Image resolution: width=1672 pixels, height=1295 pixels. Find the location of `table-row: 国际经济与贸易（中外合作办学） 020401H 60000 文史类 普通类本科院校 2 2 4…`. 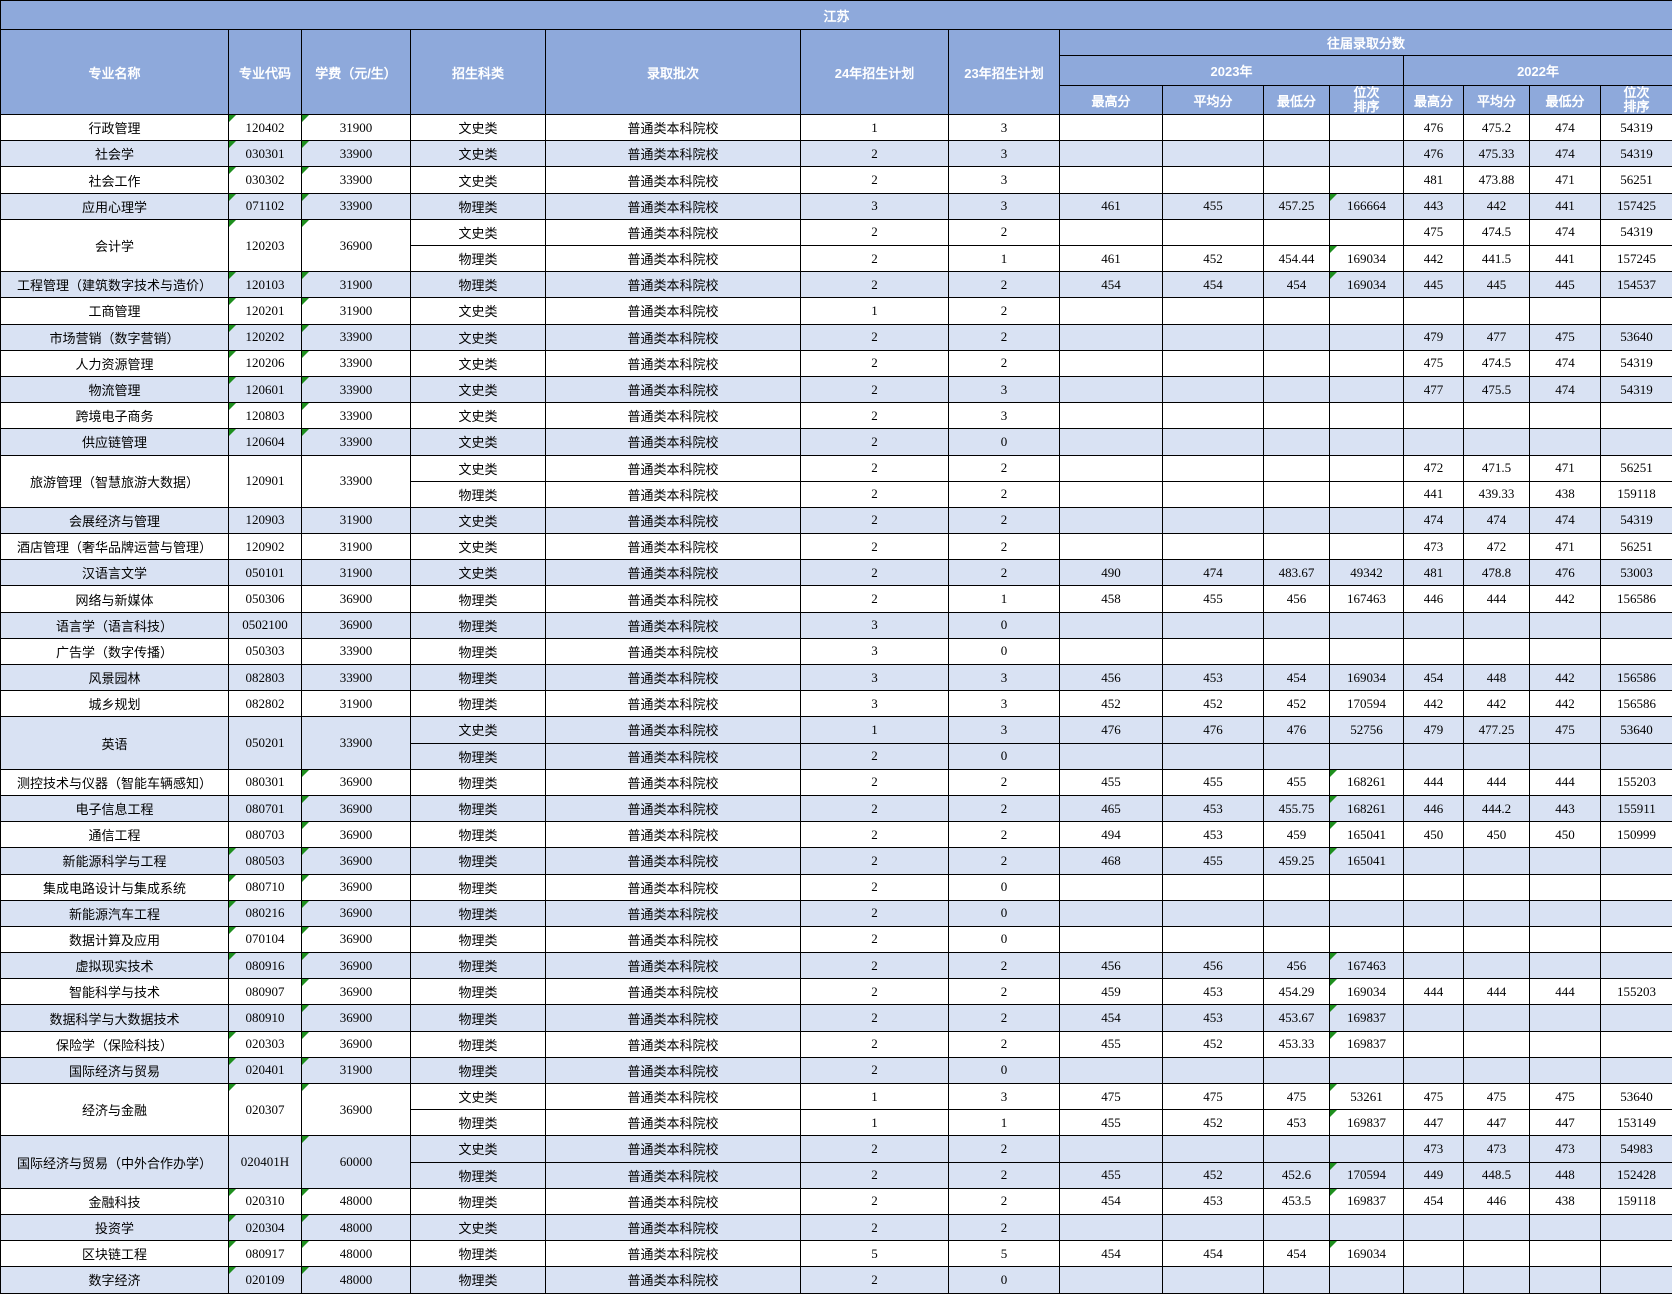

table-row: 国际经济与贸易（中外合作办学） 020401H 60000 文史类 普通类本科院校 2 2 4… is located at coordinates (836, 1162).